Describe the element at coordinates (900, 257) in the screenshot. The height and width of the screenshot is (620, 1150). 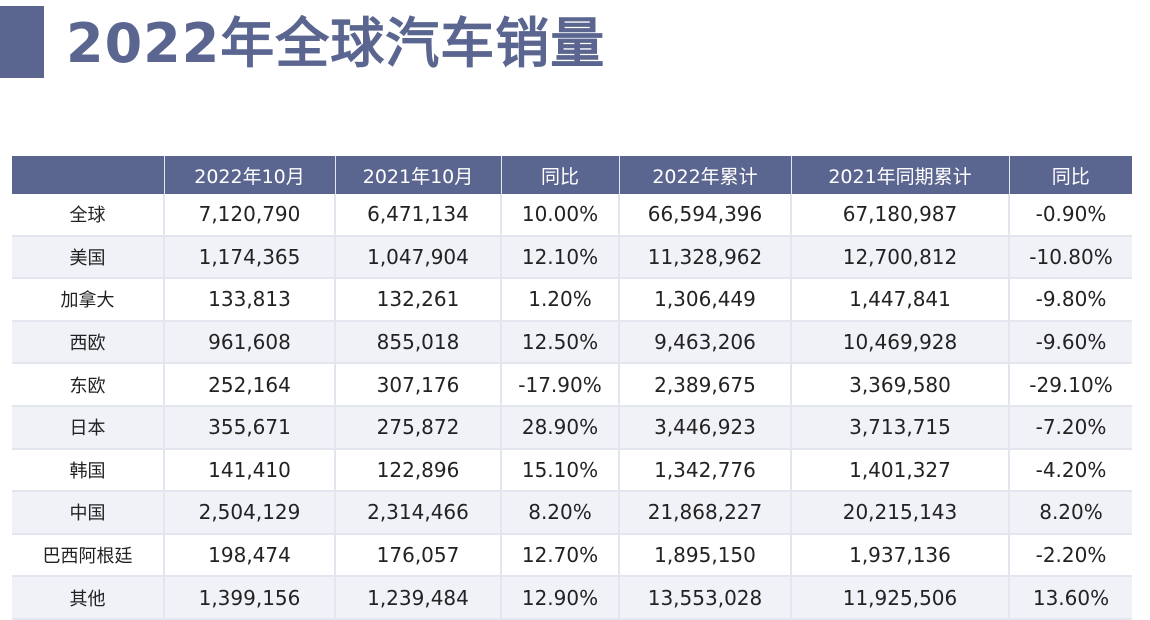
I see `cell-ytd-2021: 12,700,812` at that location.